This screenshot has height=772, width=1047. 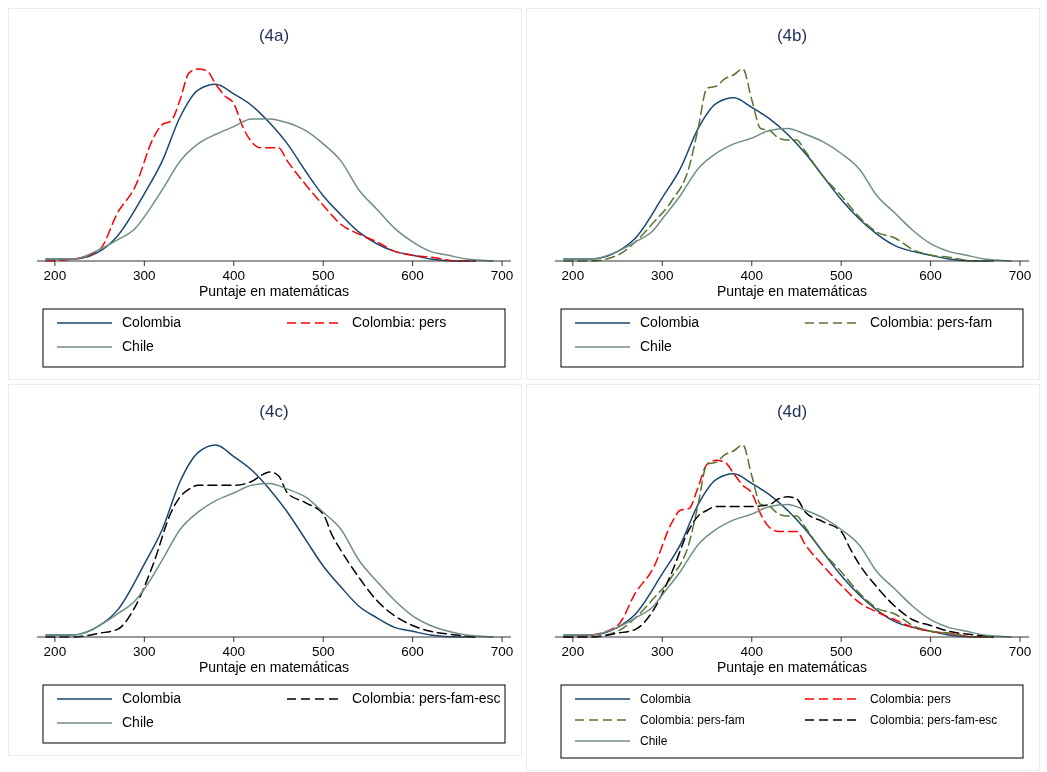 What do you see at coordinates (274, 411) in the screenshot?
I see `chart-title: (4c)` at bounding box center [274, 411].